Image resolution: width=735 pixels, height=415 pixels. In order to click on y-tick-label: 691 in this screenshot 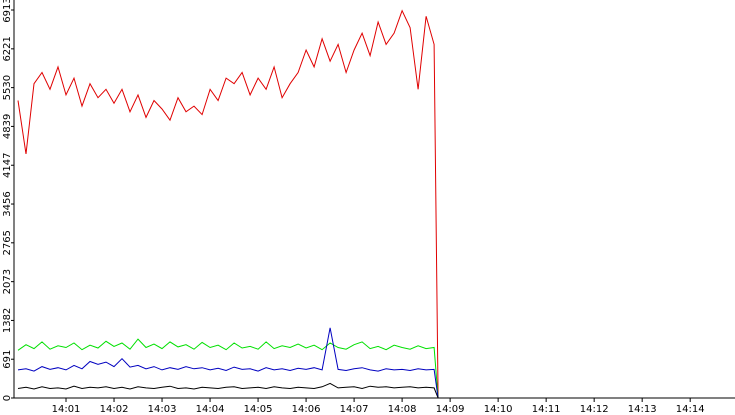, I will do `click(7, 359)`.